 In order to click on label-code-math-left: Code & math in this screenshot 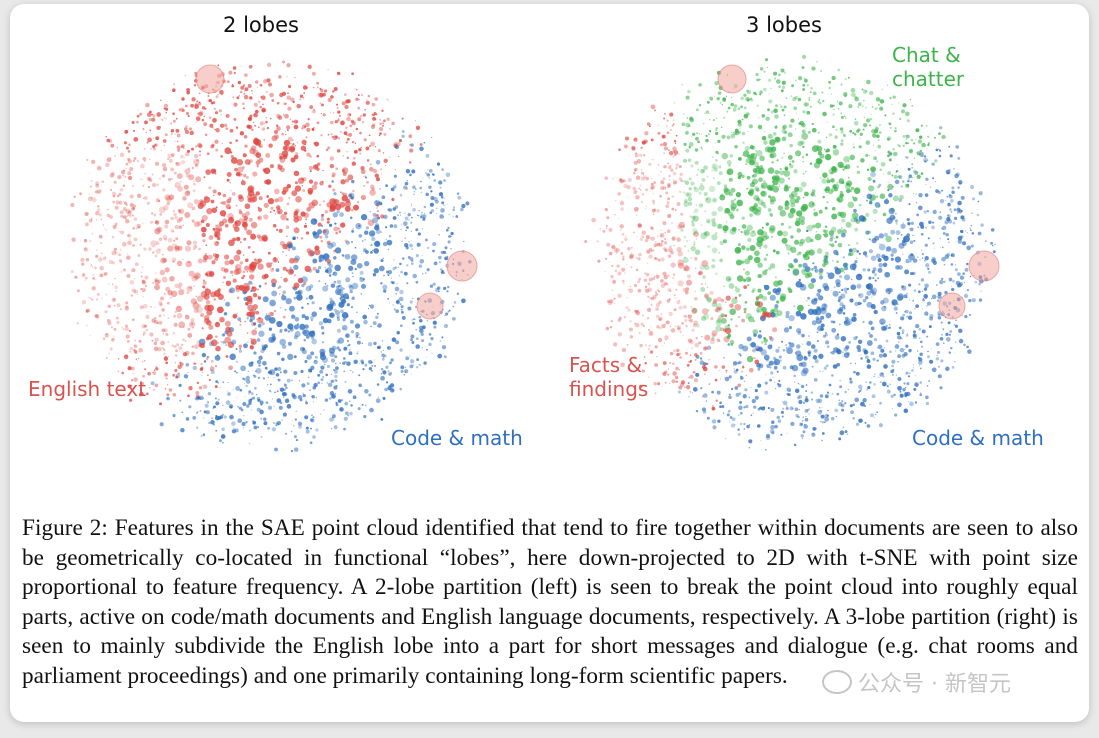, I will do `click(457, 438)`.